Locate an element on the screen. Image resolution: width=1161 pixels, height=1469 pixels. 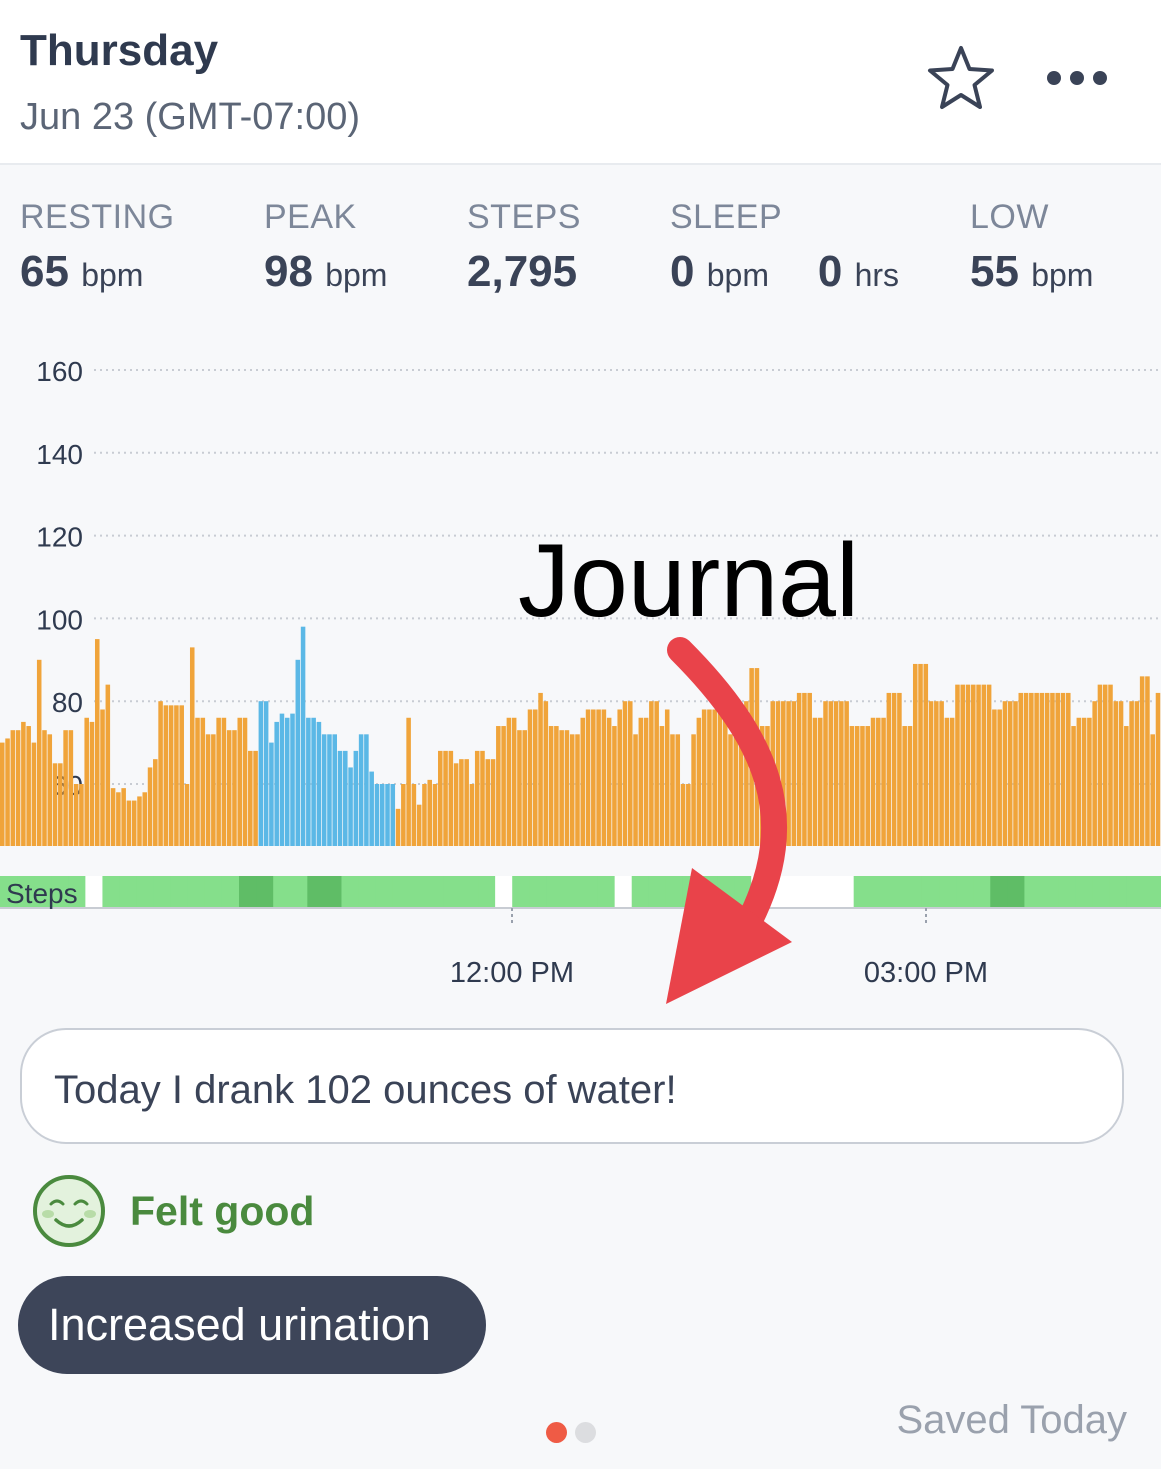
date-subtitle: Jun 23 (GMT-07:00) is located at coordinates (190, 117).